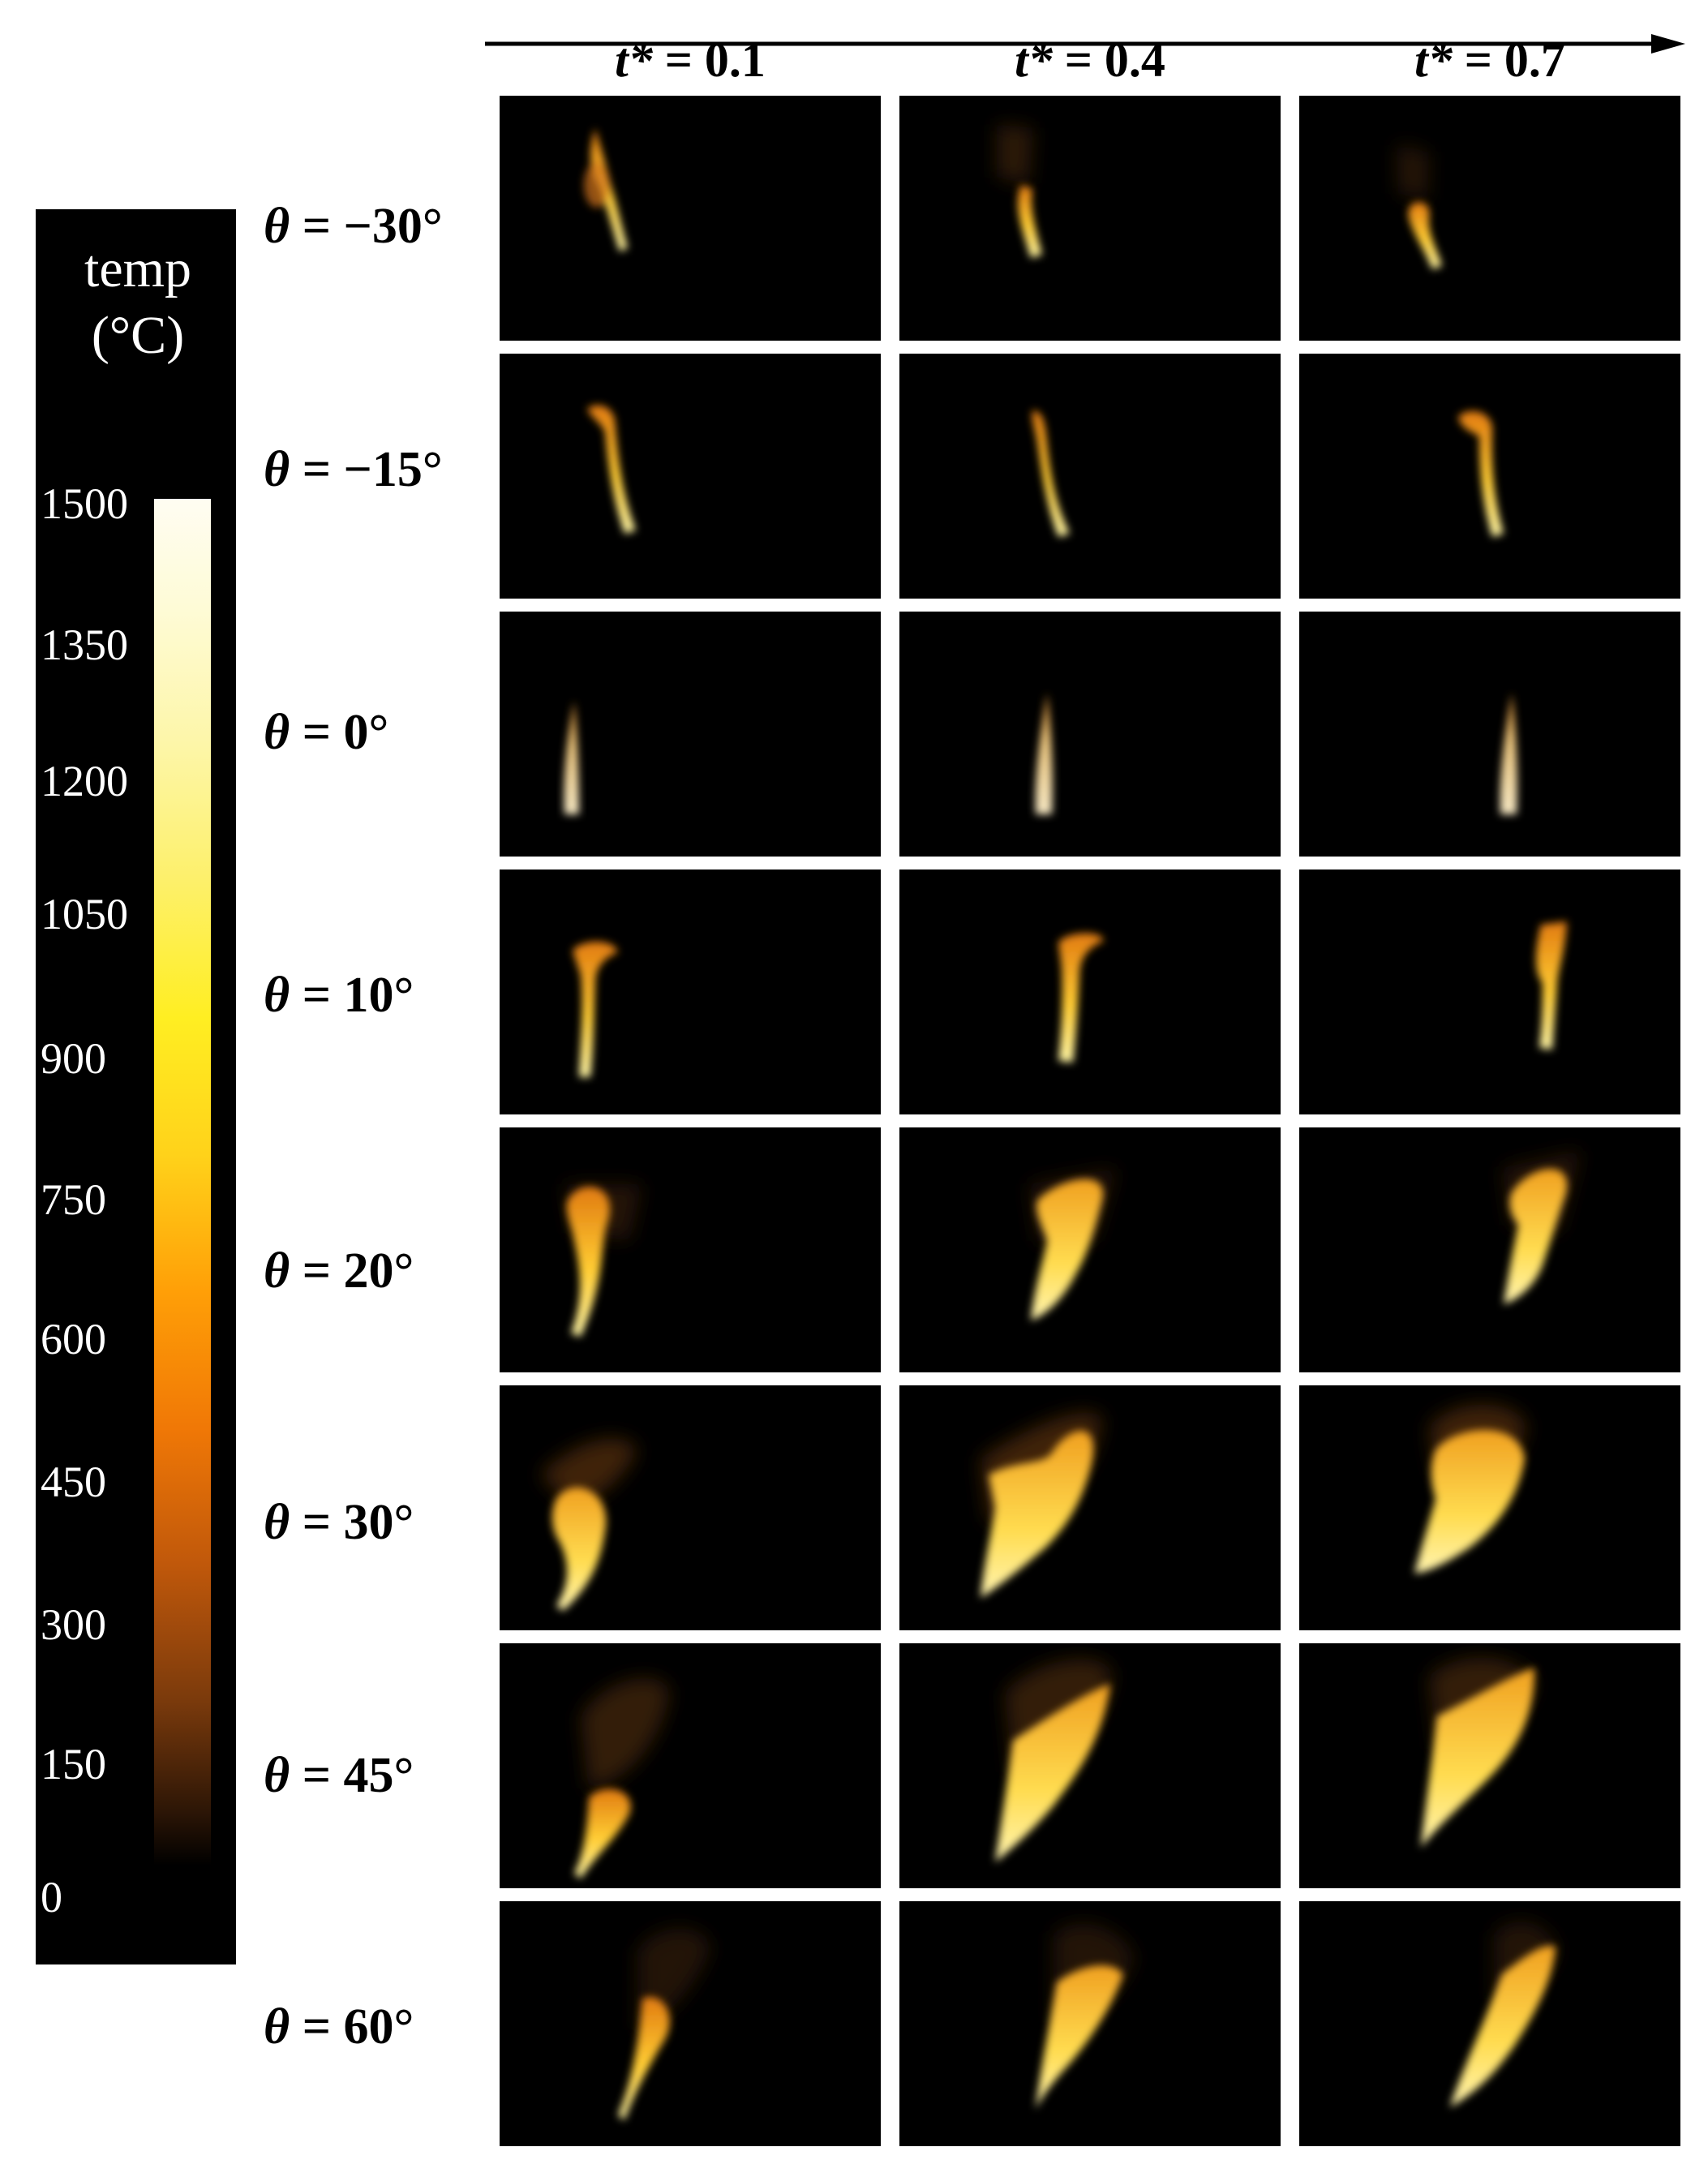  Describe the element at coordinates (137, 268) in the screenshot. I see `colorbar-title-line1: temp` at that location.